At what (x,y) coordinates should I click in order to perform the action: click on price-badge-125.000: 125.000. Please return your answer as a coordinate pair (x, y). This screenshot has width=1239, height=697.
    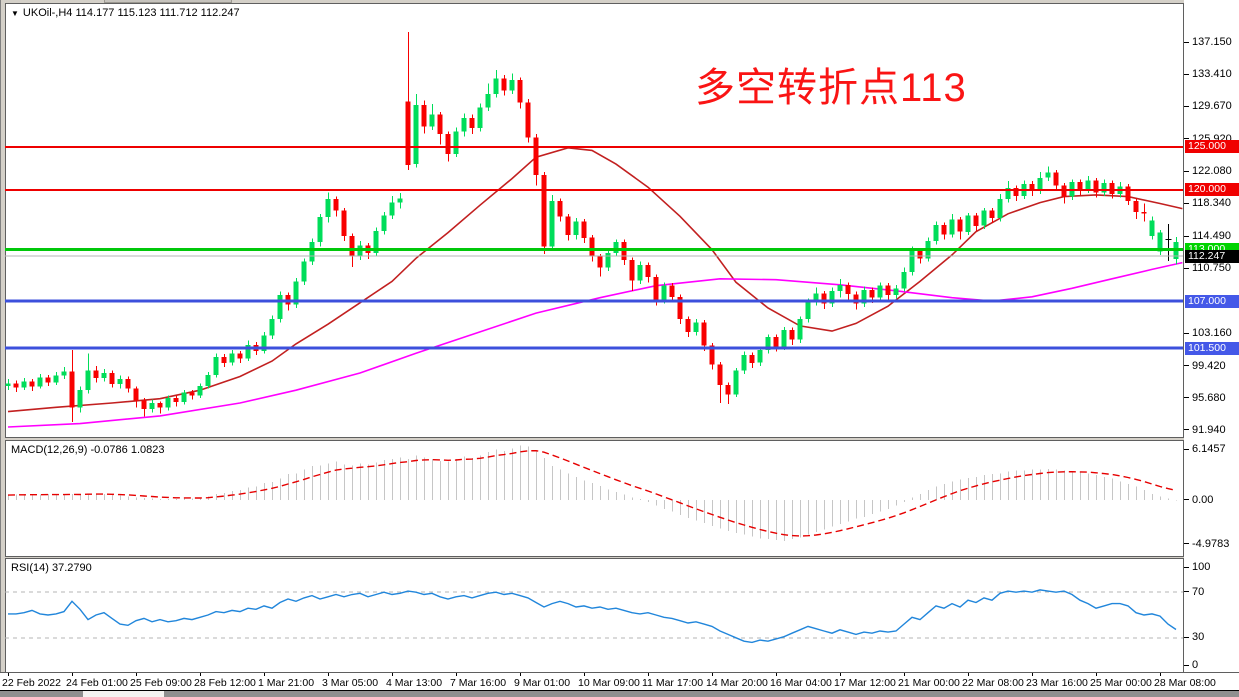
    Looking at the image, I should click on (1212, 147).